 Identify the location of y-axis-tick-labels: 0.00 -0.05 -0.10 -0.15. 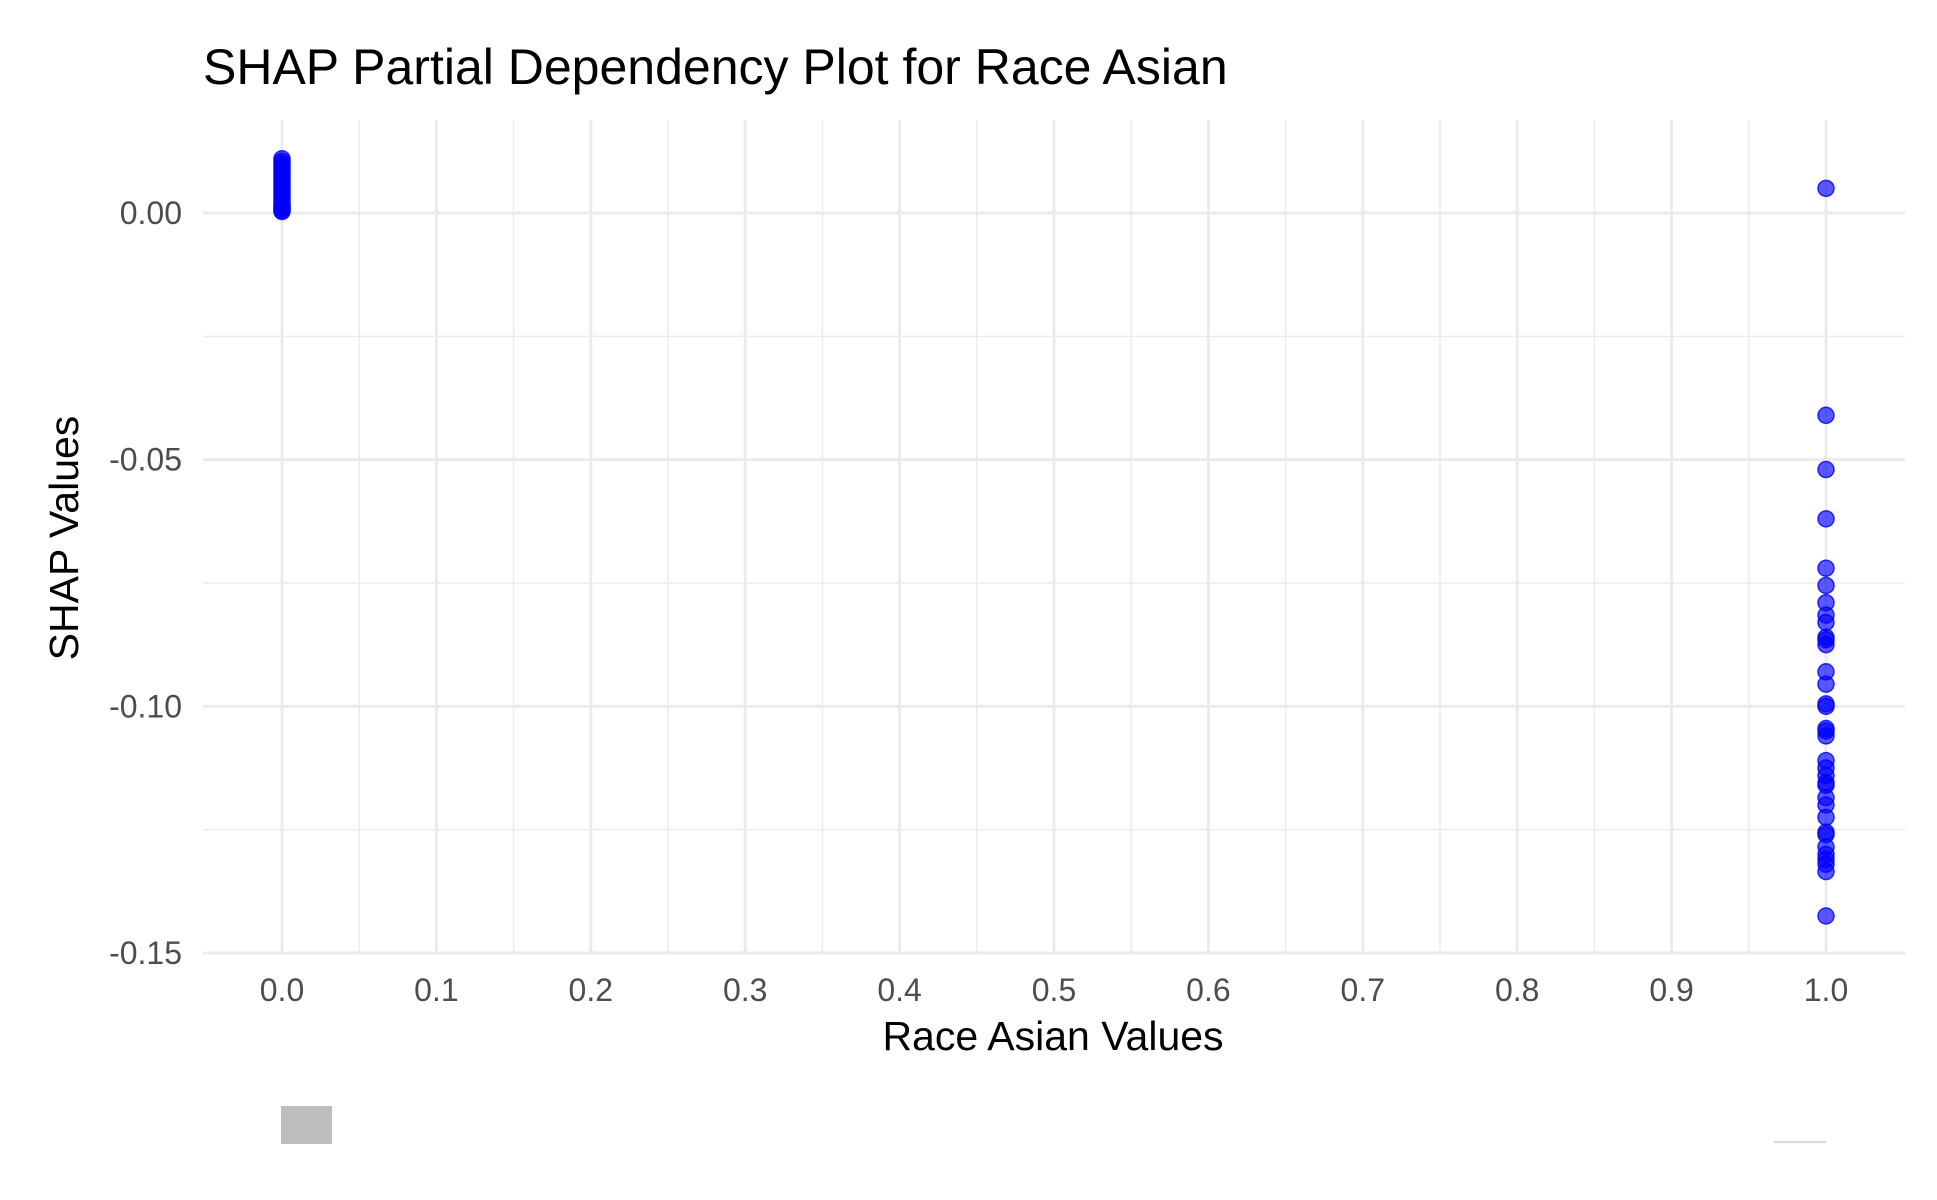
(145, 583).